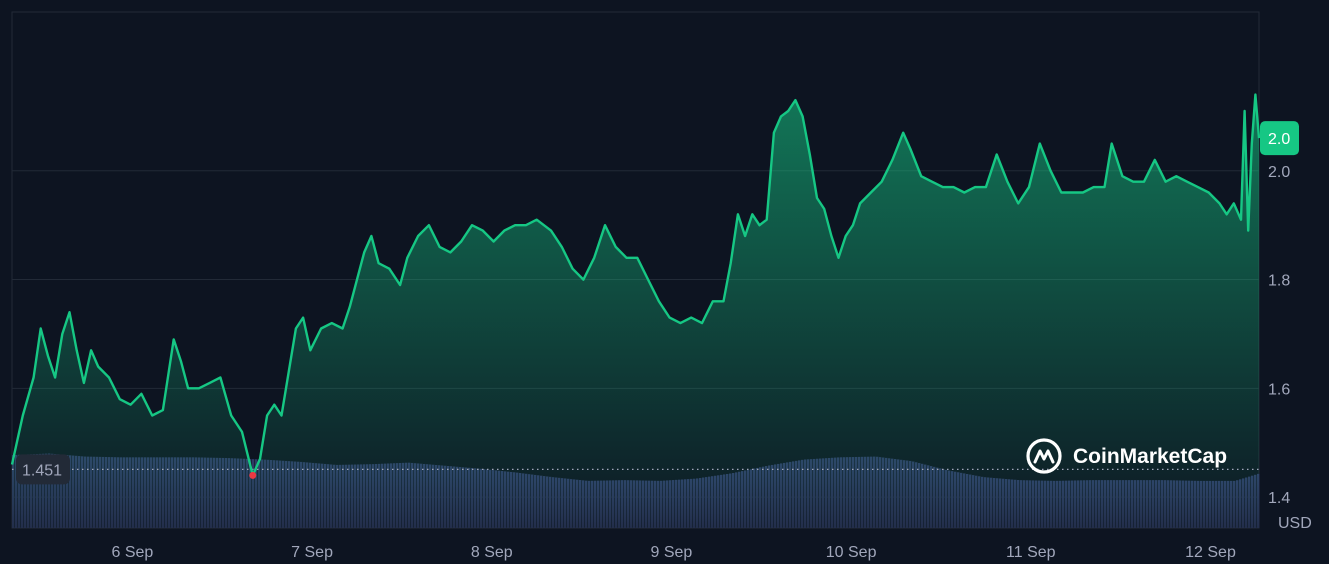 Image resolution: width=1329 pixels, height=564 pixels. What do you see at coordinates (312, 552) in the screenshot?
I see `x-tick-label: 7 Sep` at bounding box center [312, 552].